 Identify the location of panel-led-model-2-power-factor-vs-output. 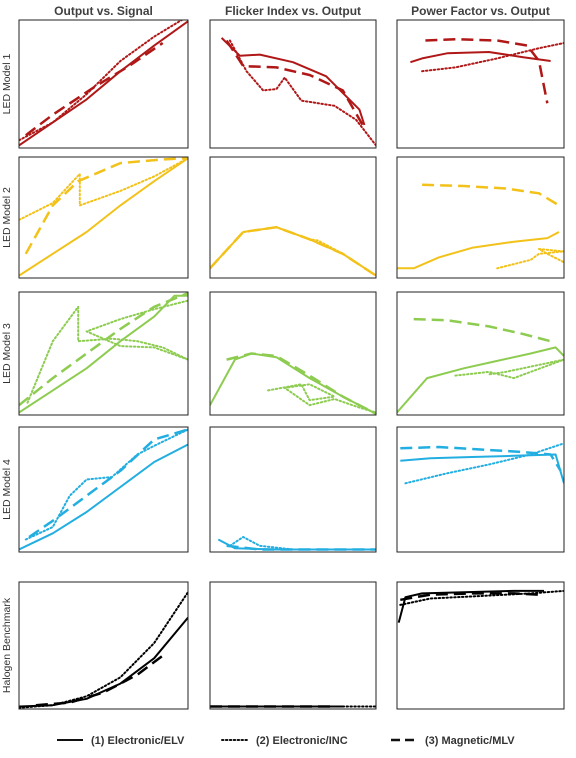
(480, 217).